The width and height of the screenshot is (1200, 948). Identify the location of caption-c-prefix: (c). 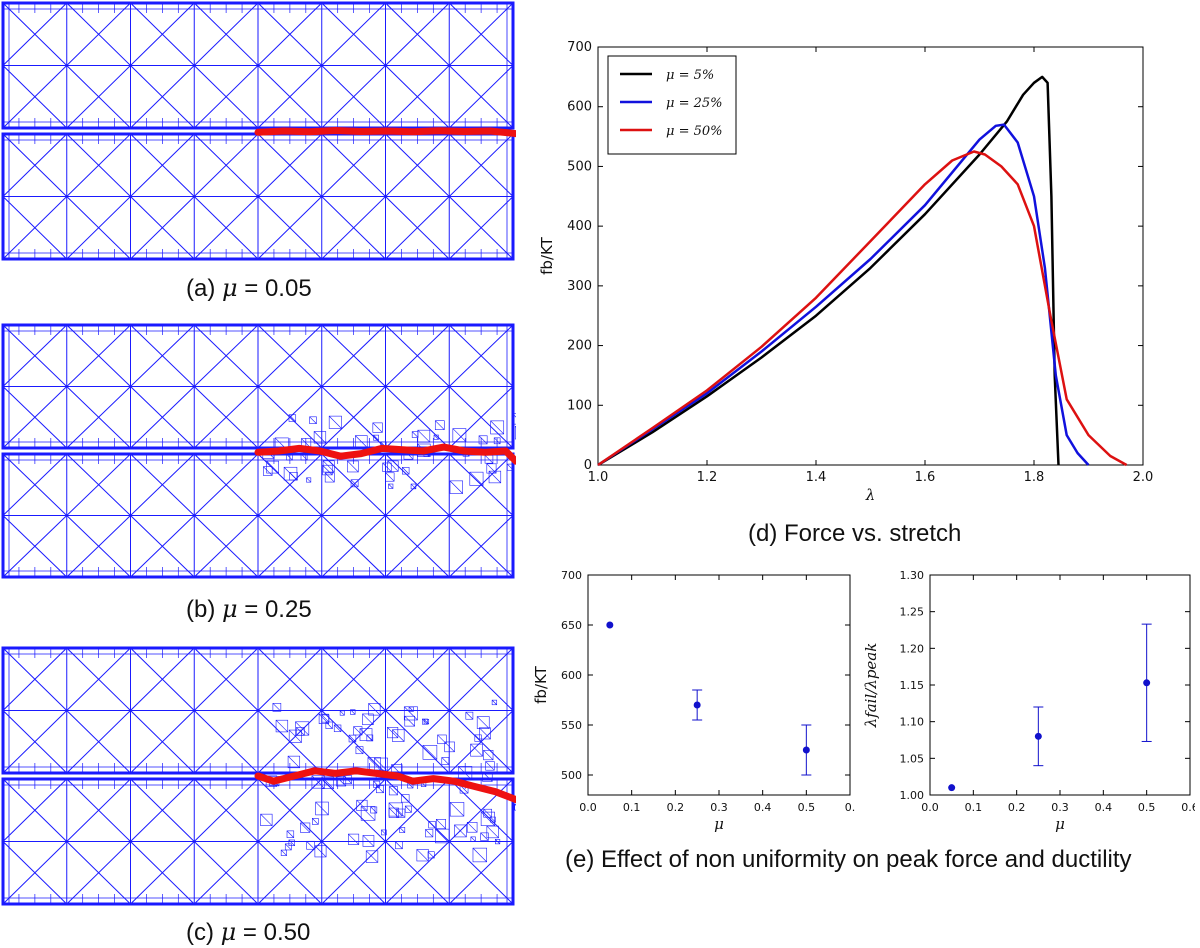
(203, 932).